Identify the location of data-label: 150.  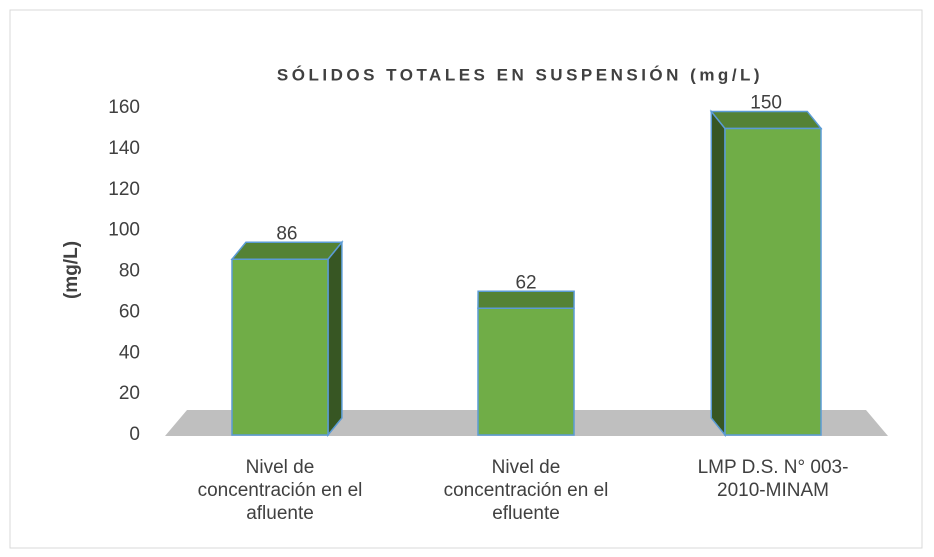
(766, 102).